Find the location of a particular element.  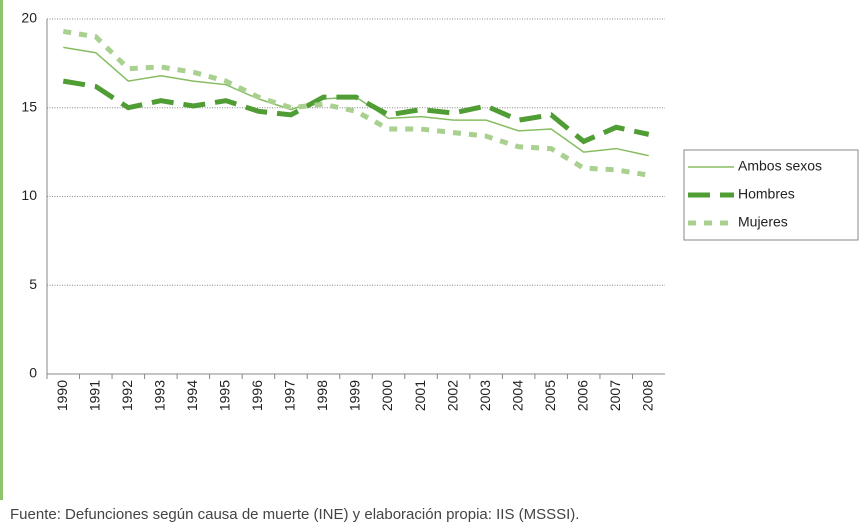

x-tick-label-group: 2008 is located at coordinates (647, 395).